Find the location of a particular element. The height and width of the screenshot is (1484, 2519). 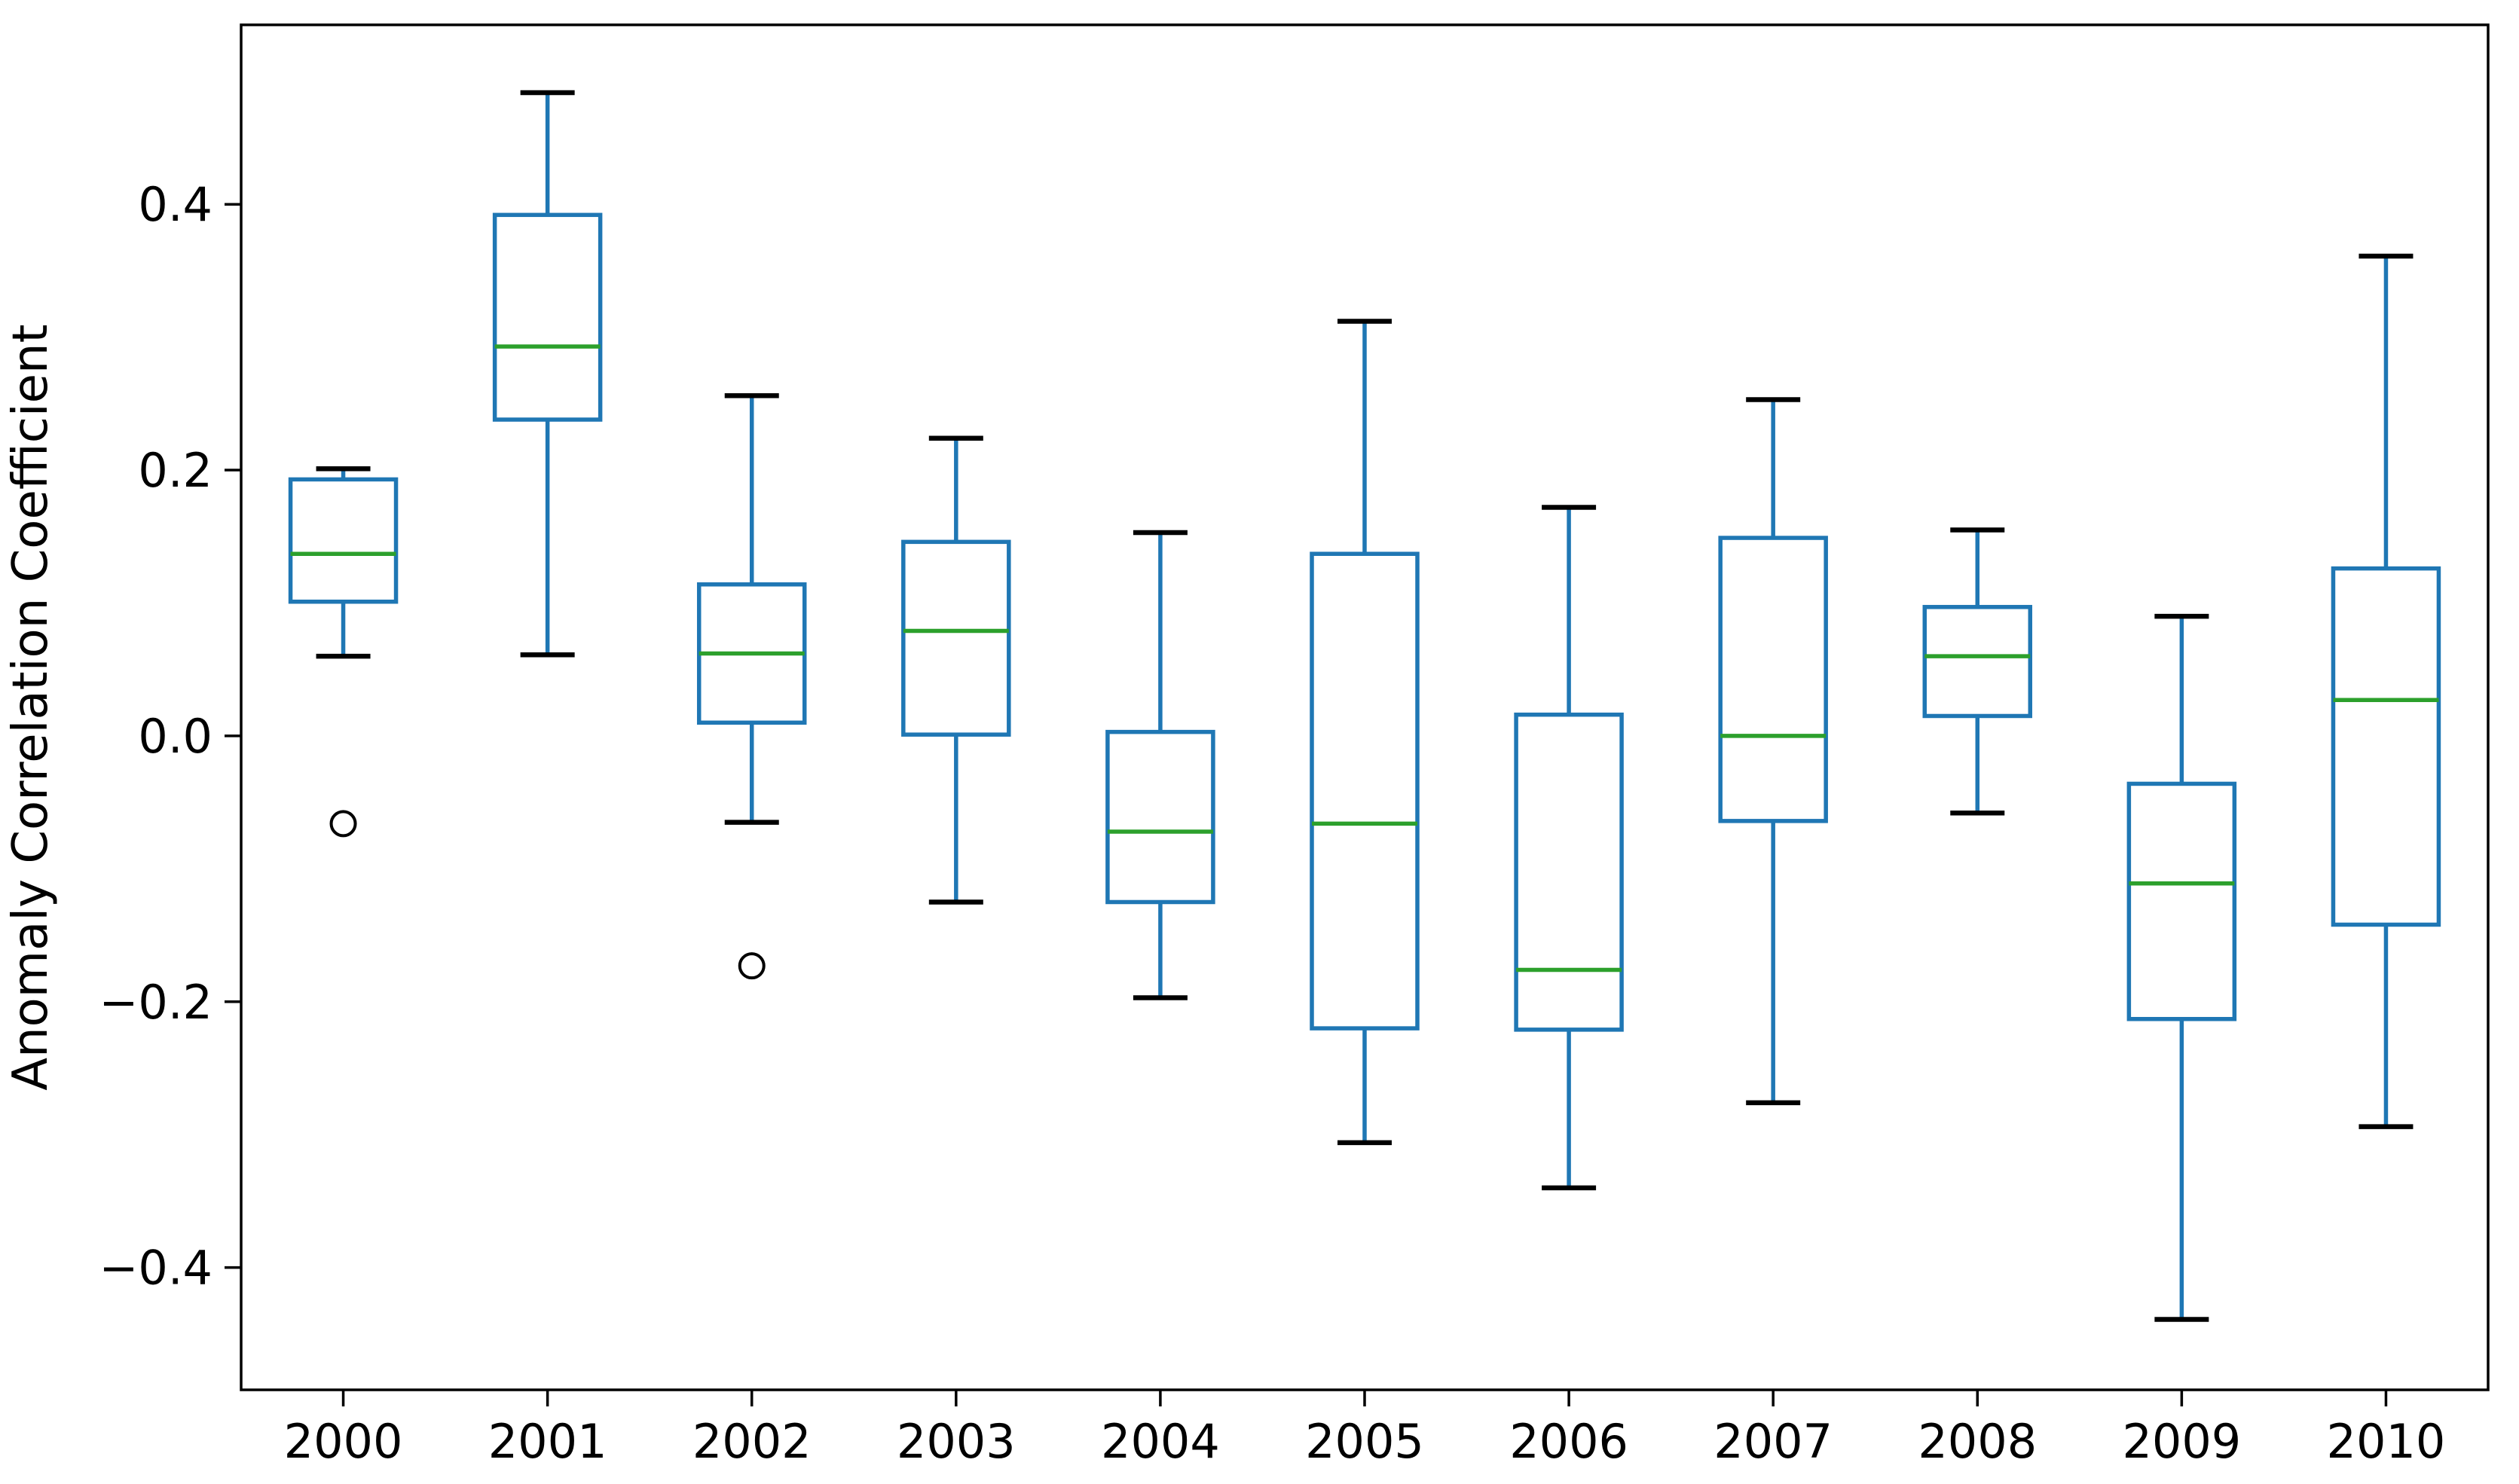

box-group-2008 is located at coordinates (1977, 671).